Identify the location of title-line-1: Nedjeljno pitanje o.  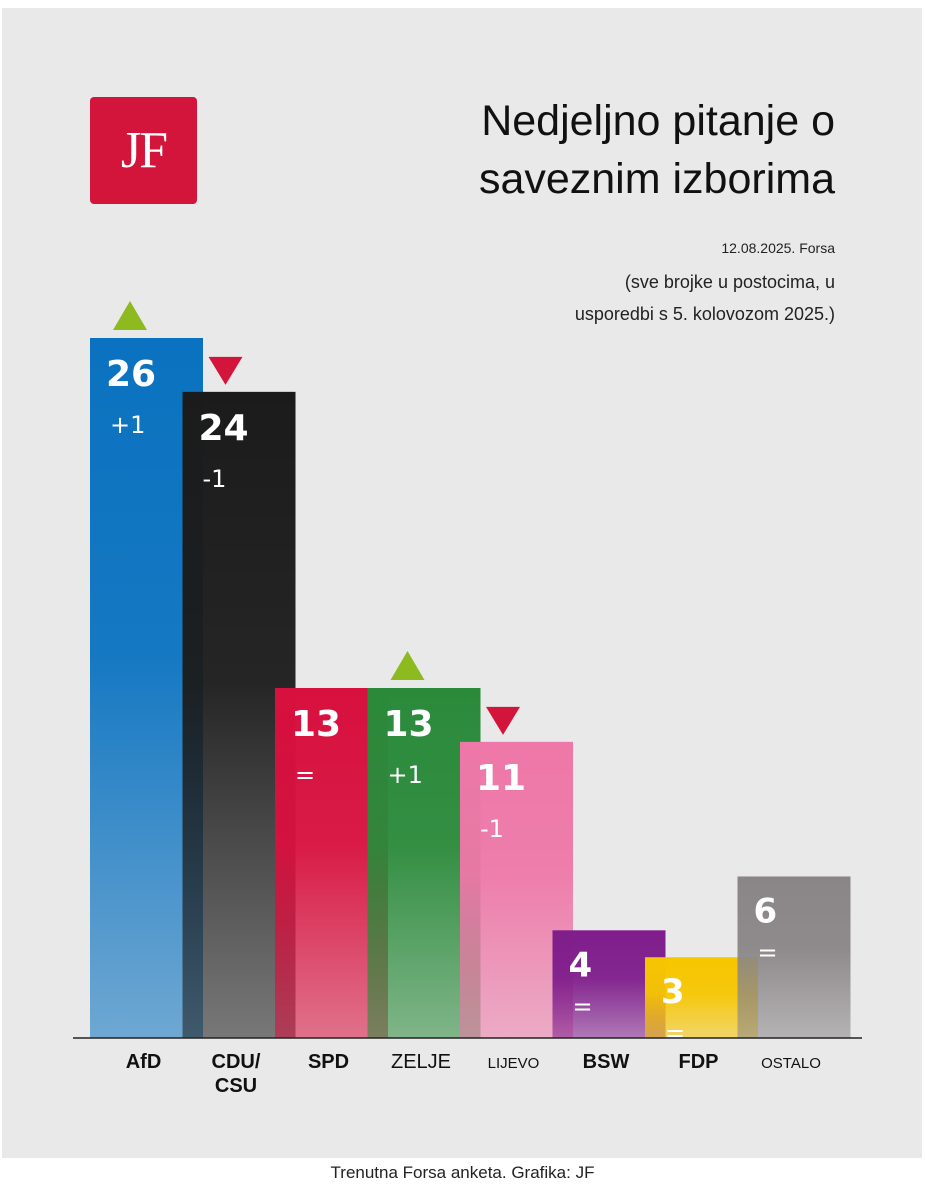
(658, 121).